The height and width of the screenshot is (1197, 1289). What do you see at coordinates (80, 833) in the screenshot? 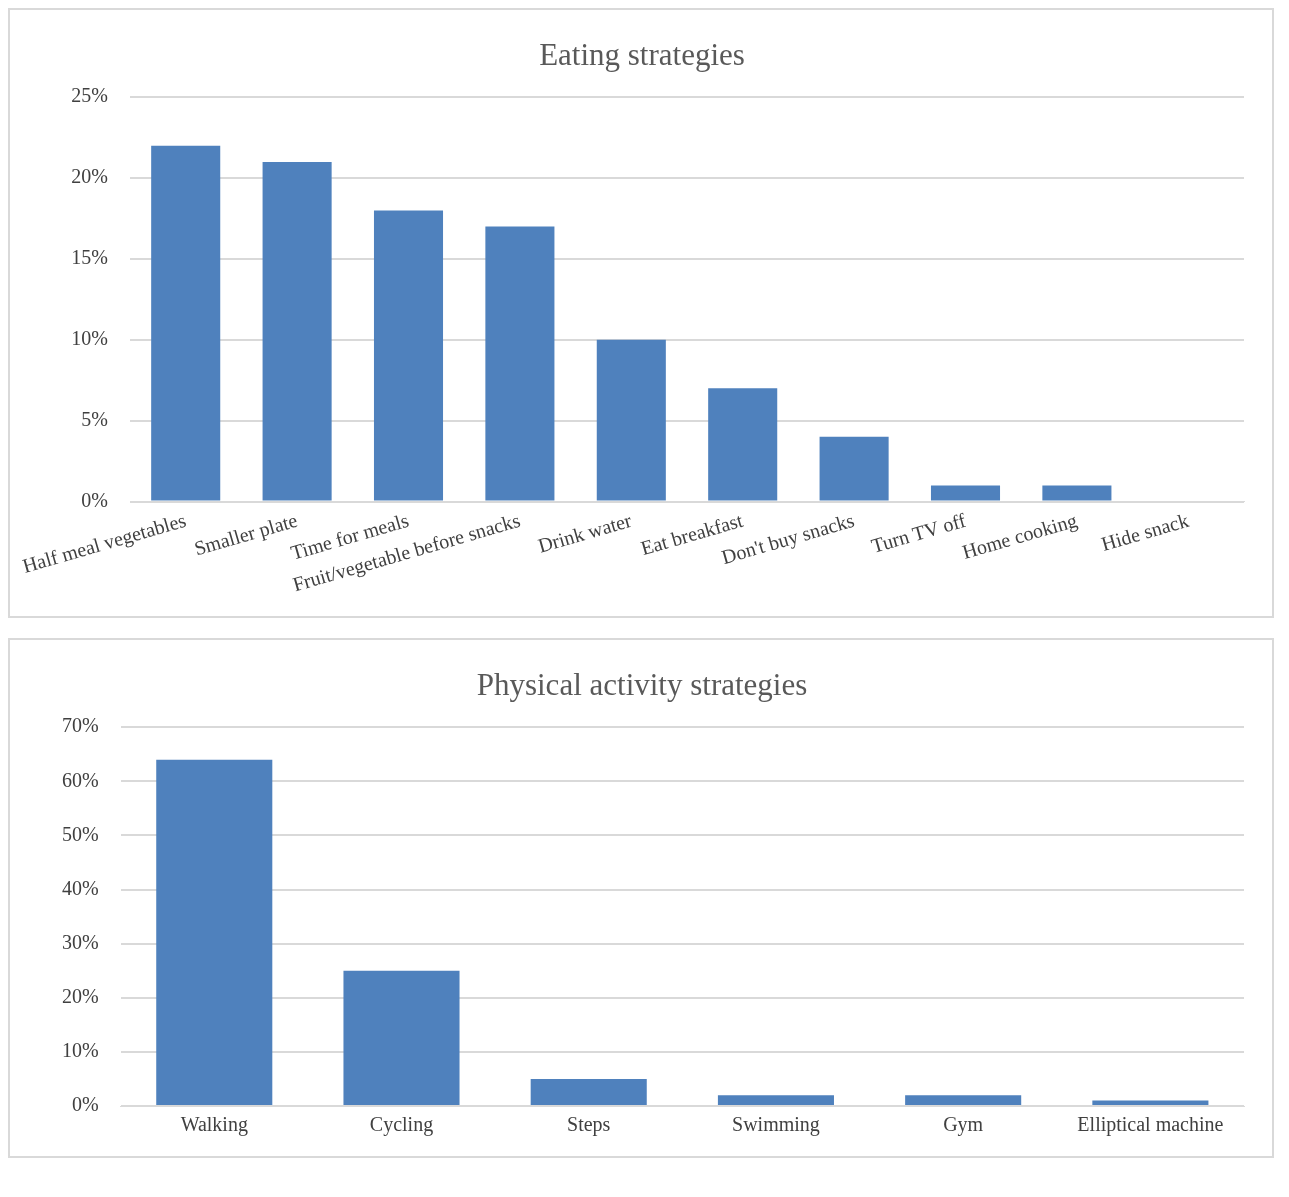
I see `y-tick-label: 50%` at bounding box center [80, 833].